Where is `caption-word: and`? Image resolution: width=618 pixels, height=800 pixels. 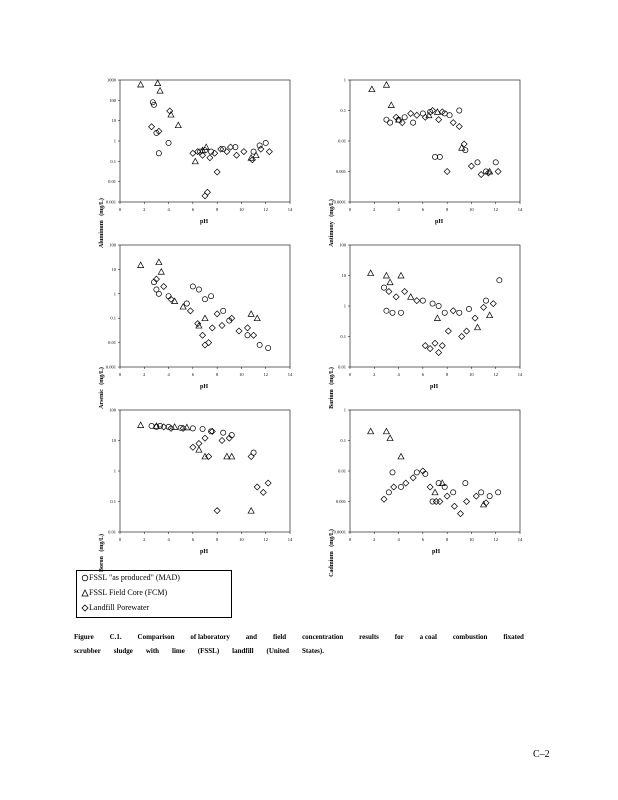 caption-word: and is located at coordinates (251, 637).